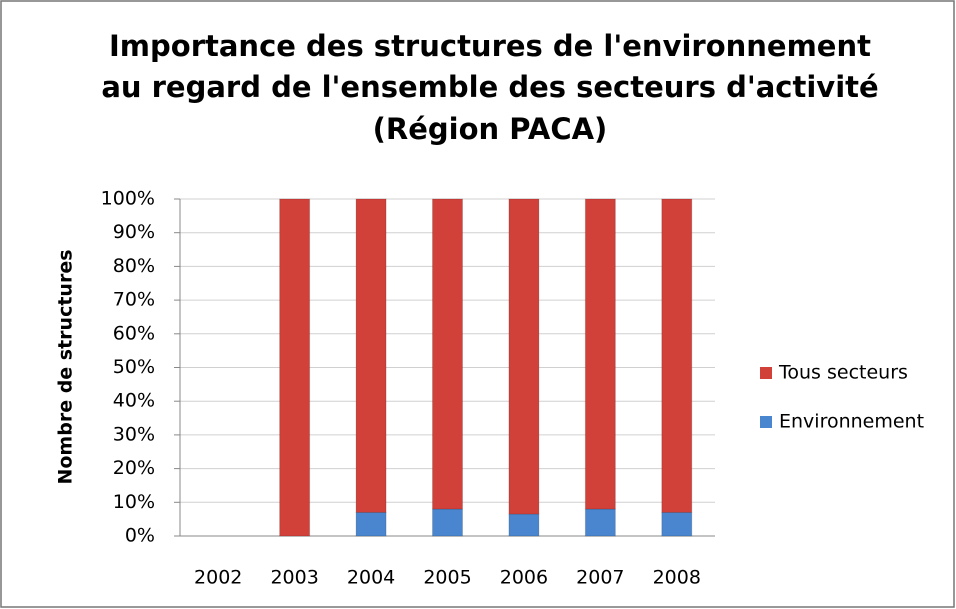 The height and width of the screenshot is (609, 956). I want to click on x-tick-label: 2002, so click(218, 578).